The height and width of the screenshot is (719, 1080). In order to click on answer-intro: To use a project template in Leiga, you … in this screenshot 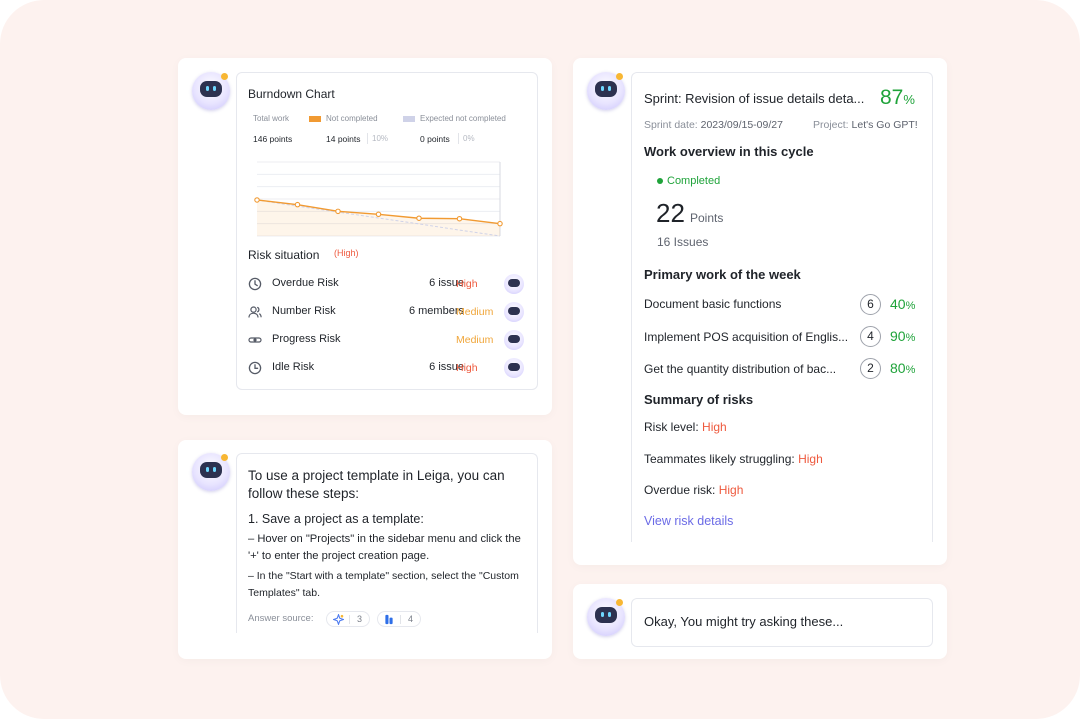, I will do `click(376, 484)`.